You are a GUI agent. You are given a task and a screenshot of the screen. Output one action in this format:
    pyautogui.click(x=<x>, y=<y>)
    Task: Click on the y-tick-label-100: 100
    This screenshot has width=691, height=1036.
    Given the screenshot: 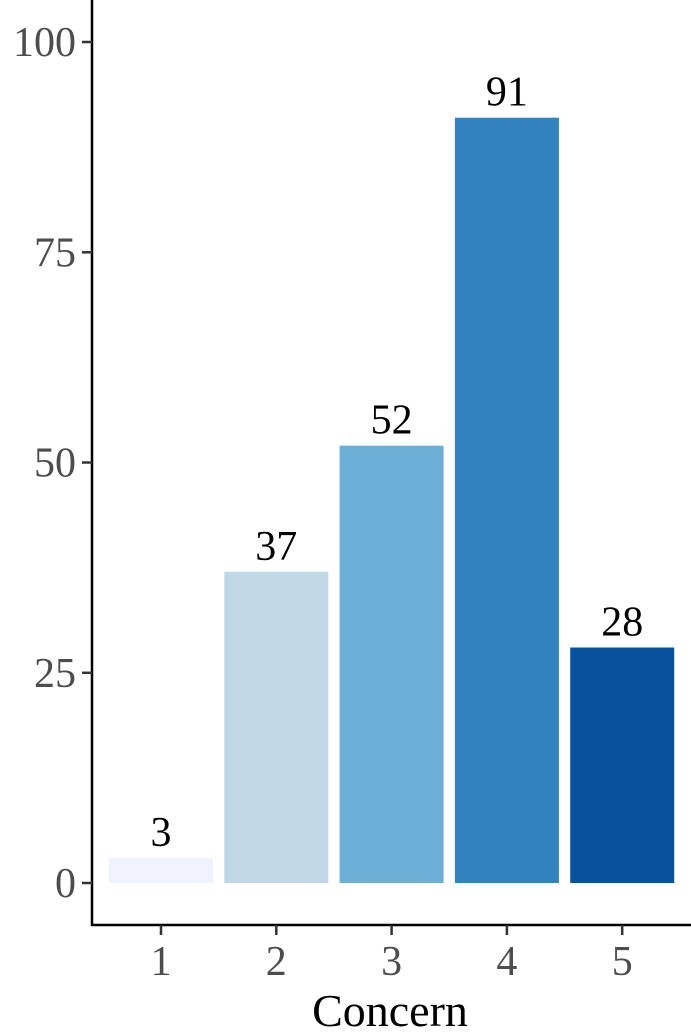 What is the action you would take?
    pyautogui.click(x=44, y=43)
    